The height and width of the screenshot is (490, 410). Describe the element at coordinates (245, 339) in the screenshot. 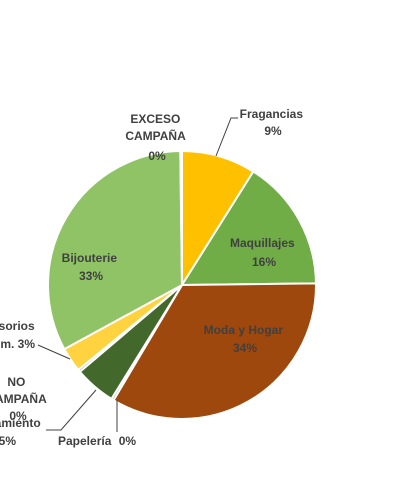

I see `label-moda-hogar: Moda y Hogar 34%` at that location.